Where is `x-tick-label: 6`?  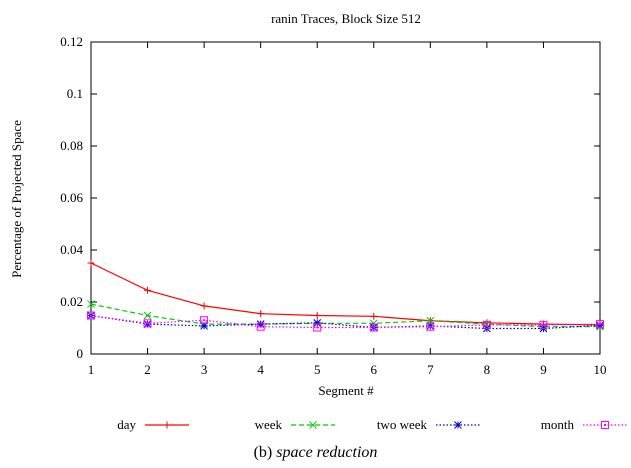 x-tick-label: 6 is located at coordinates (374, 369).